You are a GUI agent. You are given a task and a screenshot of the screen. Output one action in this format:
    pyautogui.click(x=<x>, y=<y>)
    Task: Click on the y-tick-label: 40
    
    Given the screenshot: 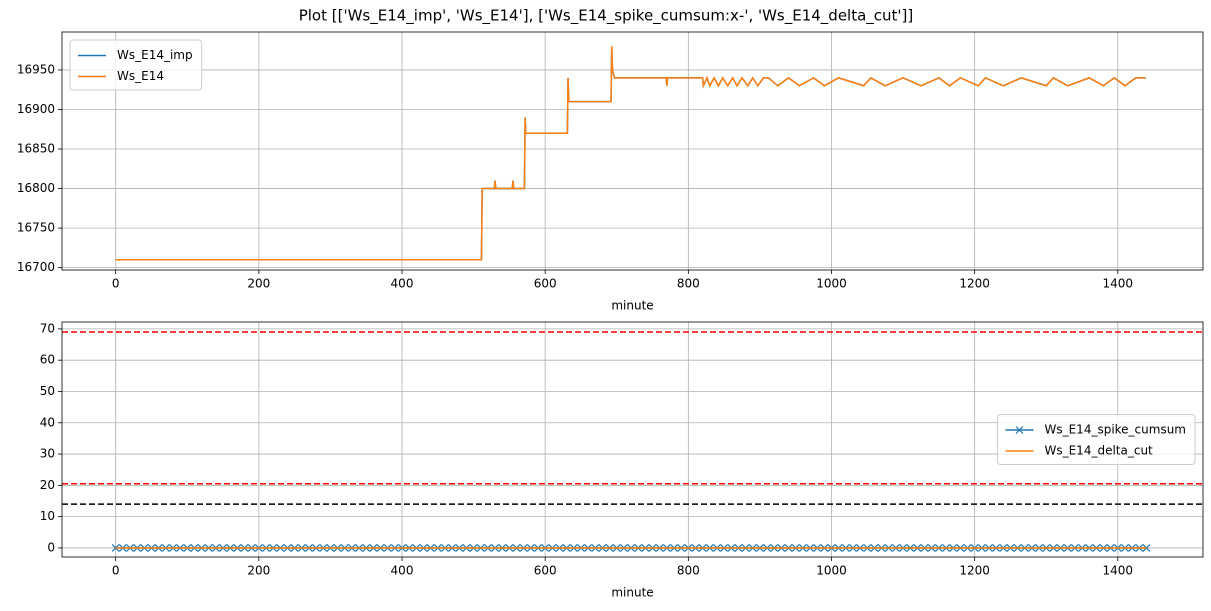 What is the action you would take?
    pyautogui.click(x=47, y=422)
    